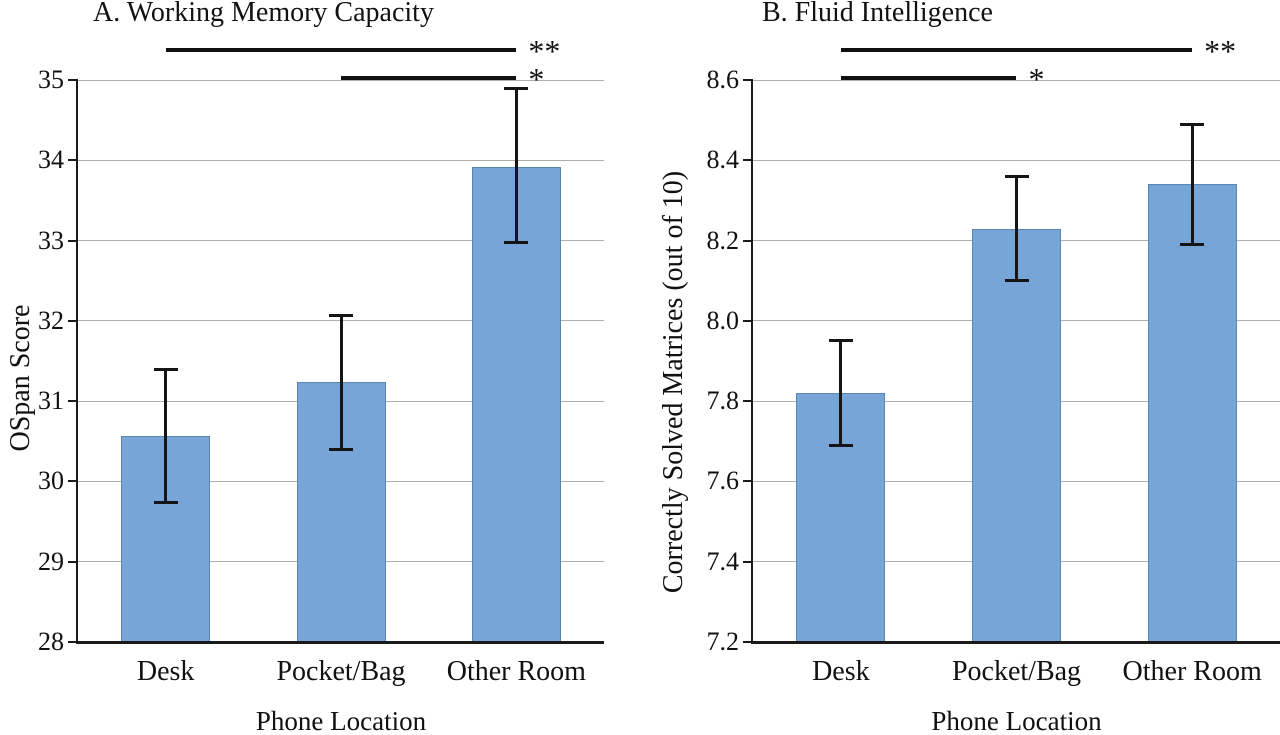 The image size is (1280, 735). What do you see at coordinates (723, 401) in the screenshot?
I see `y-tick-label: 7.8` at bounding box center [723, 401].